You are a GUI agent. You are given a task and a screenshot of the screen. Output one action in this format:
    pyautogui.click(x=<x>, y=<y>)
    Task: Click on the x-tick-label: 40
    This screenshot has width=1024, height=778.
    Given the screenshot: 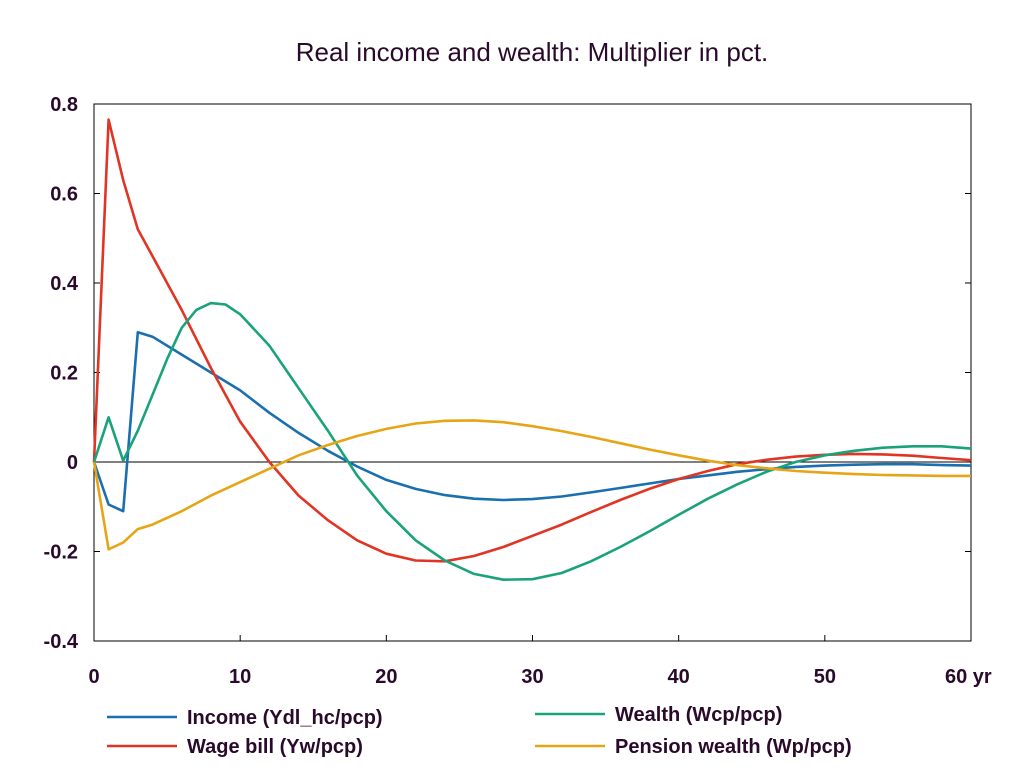 What is the action you would take?
    pyautogui.click(x=679, y=677)
    